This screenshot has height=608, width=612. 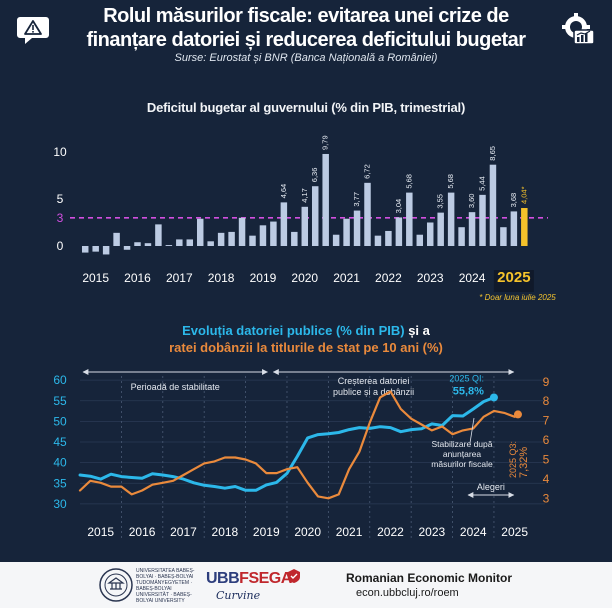 What do you see at coordinates (60, 401) in the screenshot?
I see `debt-ytick-55: 55` at bounding box center [60, 401].